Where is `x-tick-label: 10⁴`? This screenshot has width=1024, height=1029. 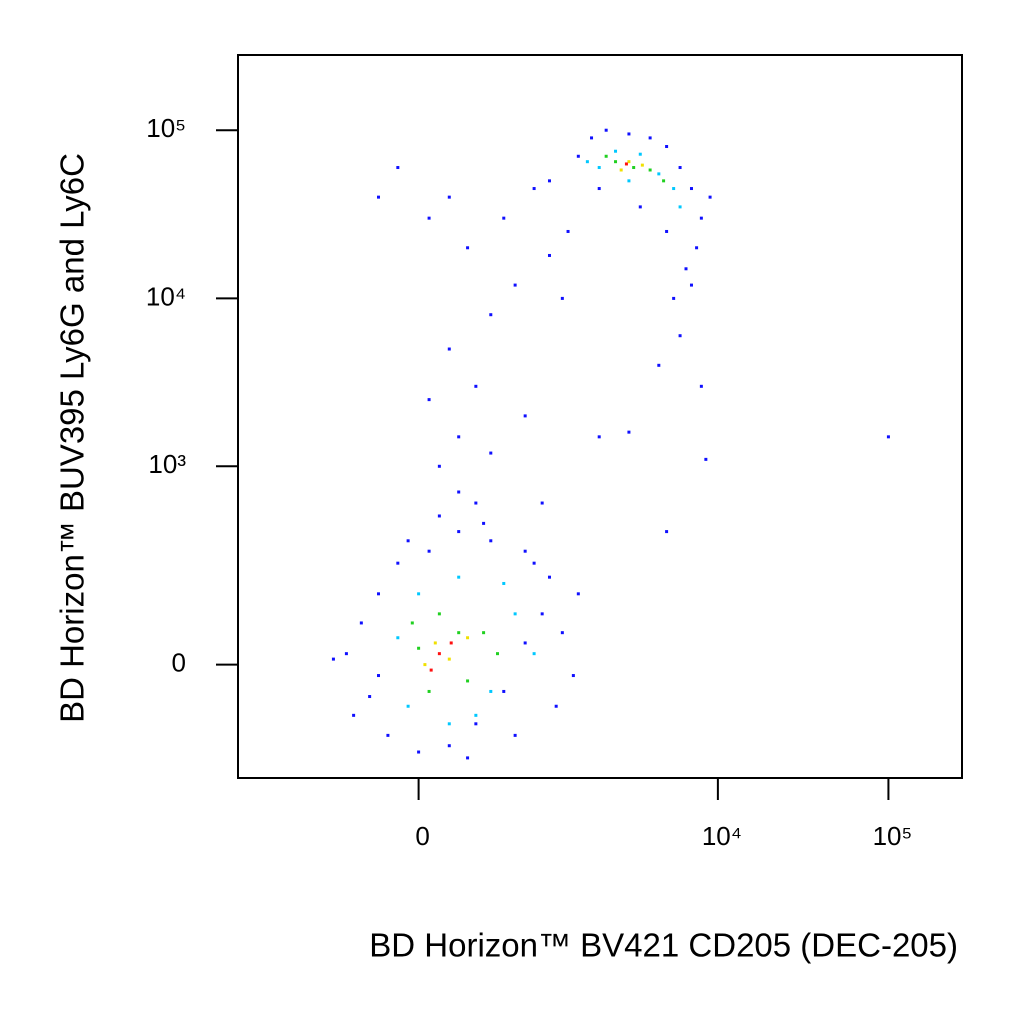 x-tick-label: 10⁴ is located at coordinates (722, 836).